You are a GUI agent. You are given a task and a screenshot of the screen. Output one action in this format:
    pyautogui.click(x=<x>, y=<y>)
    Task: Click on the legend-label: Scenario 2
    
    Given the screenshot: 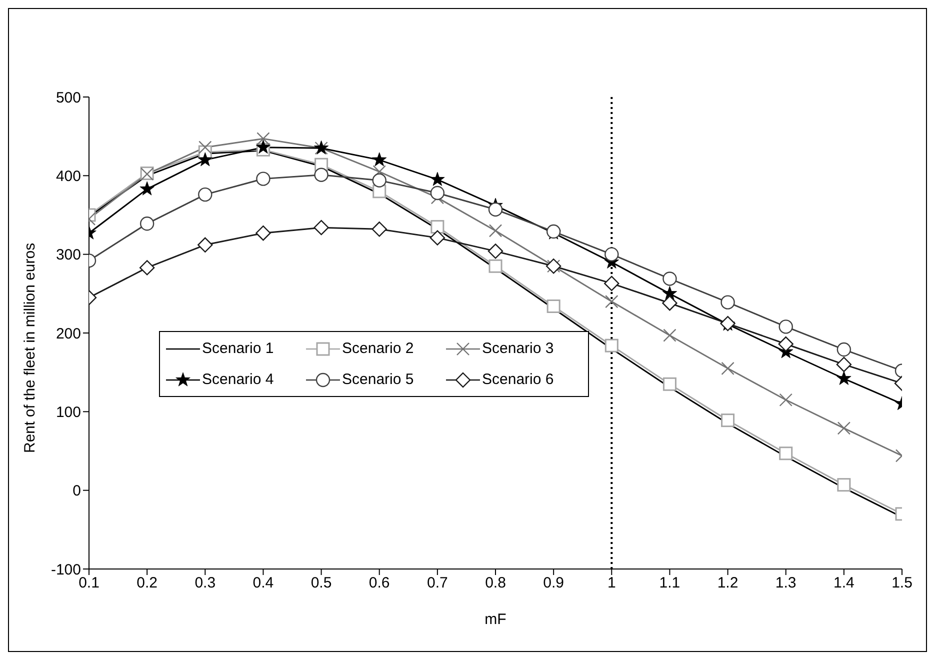 What is the action you would take?
    pyautogui.click(x=378, y=348)
    